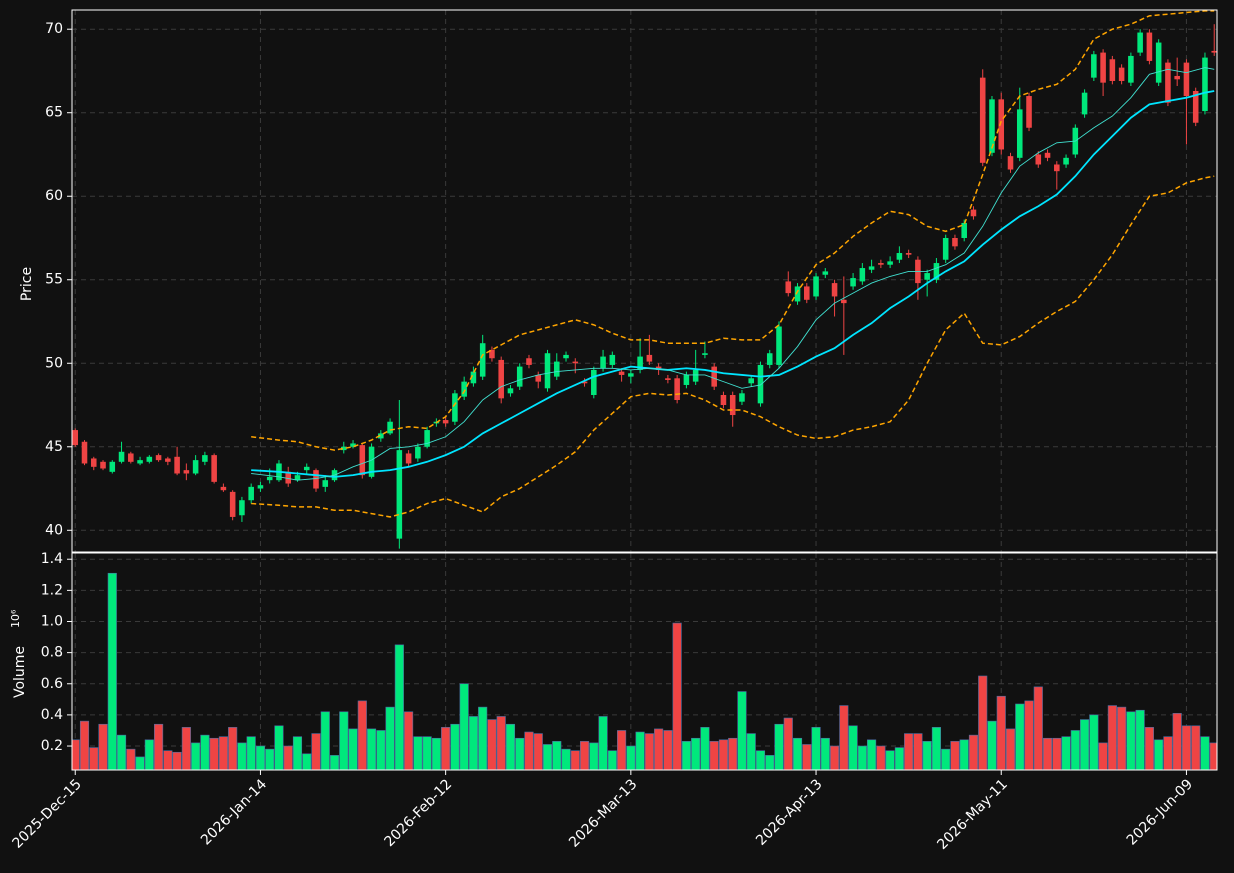  I want to click on y-tick-label: 0.6, so click(52, 684).